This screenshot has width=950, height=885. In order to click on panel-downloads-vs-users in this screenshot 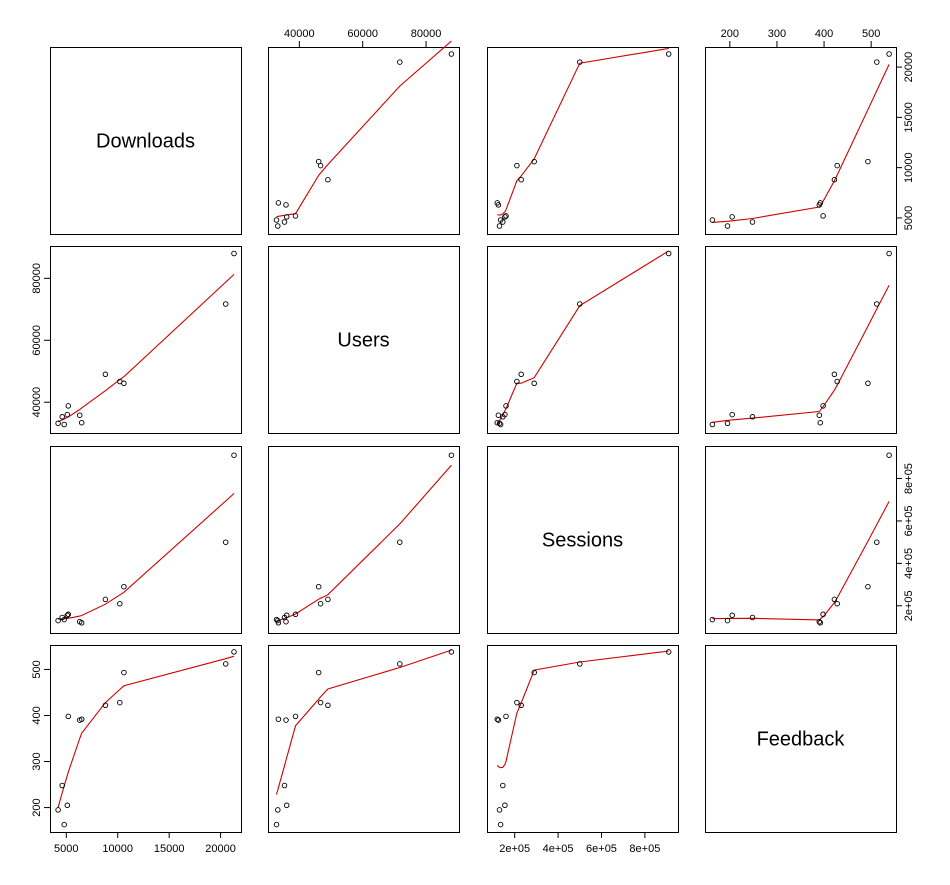, I will do `click(364, 141)`.